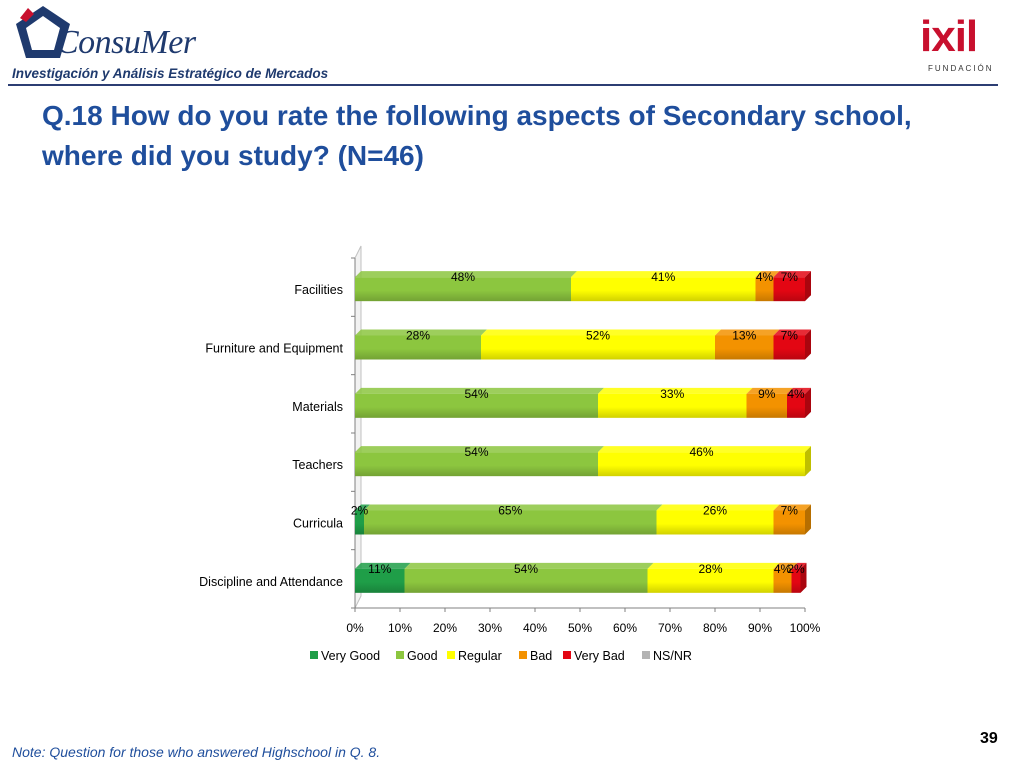 The width and height of the screenshot is (1024, 768). I want to click on x-tick-label: 100%, so click(805, 628).